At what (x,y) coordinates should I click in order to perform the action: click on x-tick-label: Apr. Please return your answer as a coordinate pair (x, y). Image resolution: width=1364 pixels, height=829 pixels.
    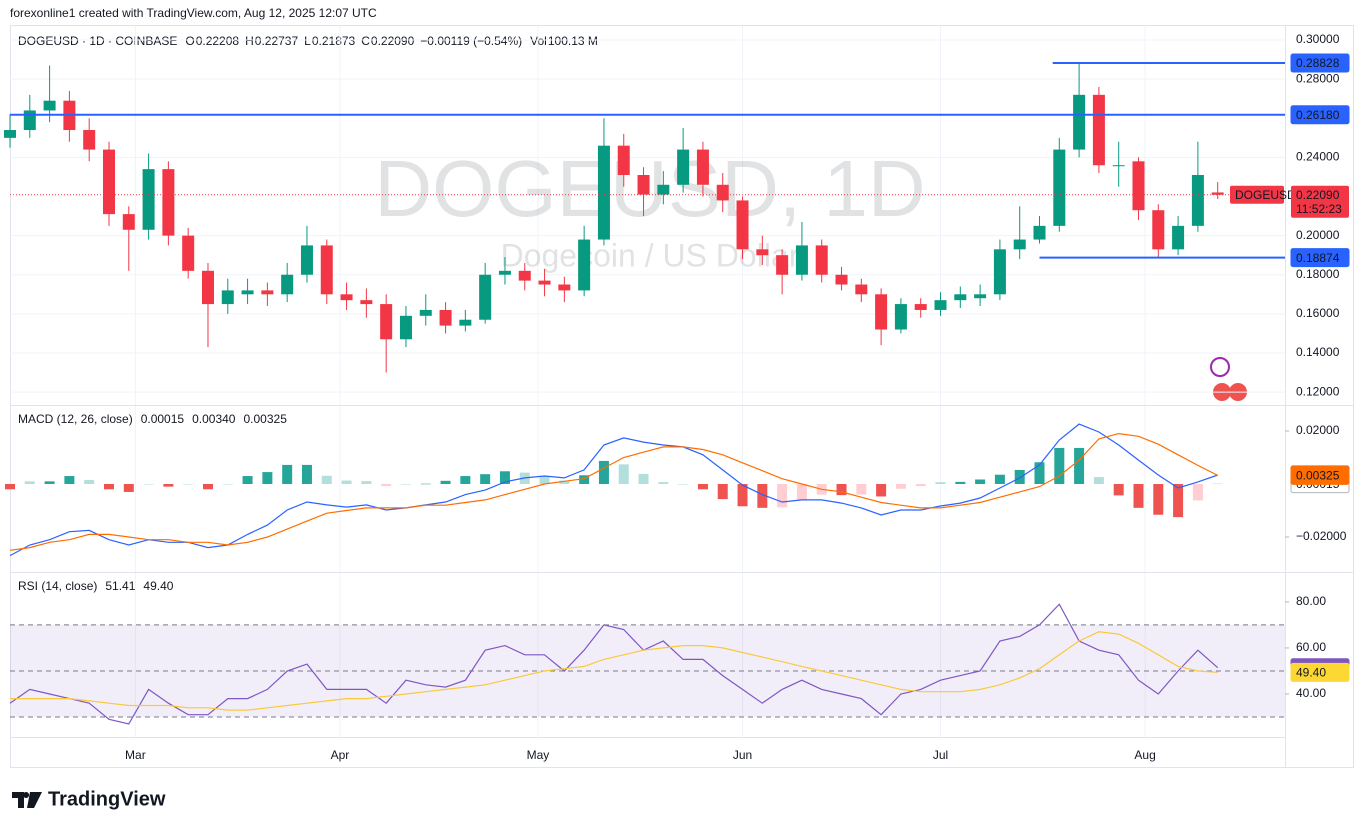
    Looking at the image, I should click on (340, 755).